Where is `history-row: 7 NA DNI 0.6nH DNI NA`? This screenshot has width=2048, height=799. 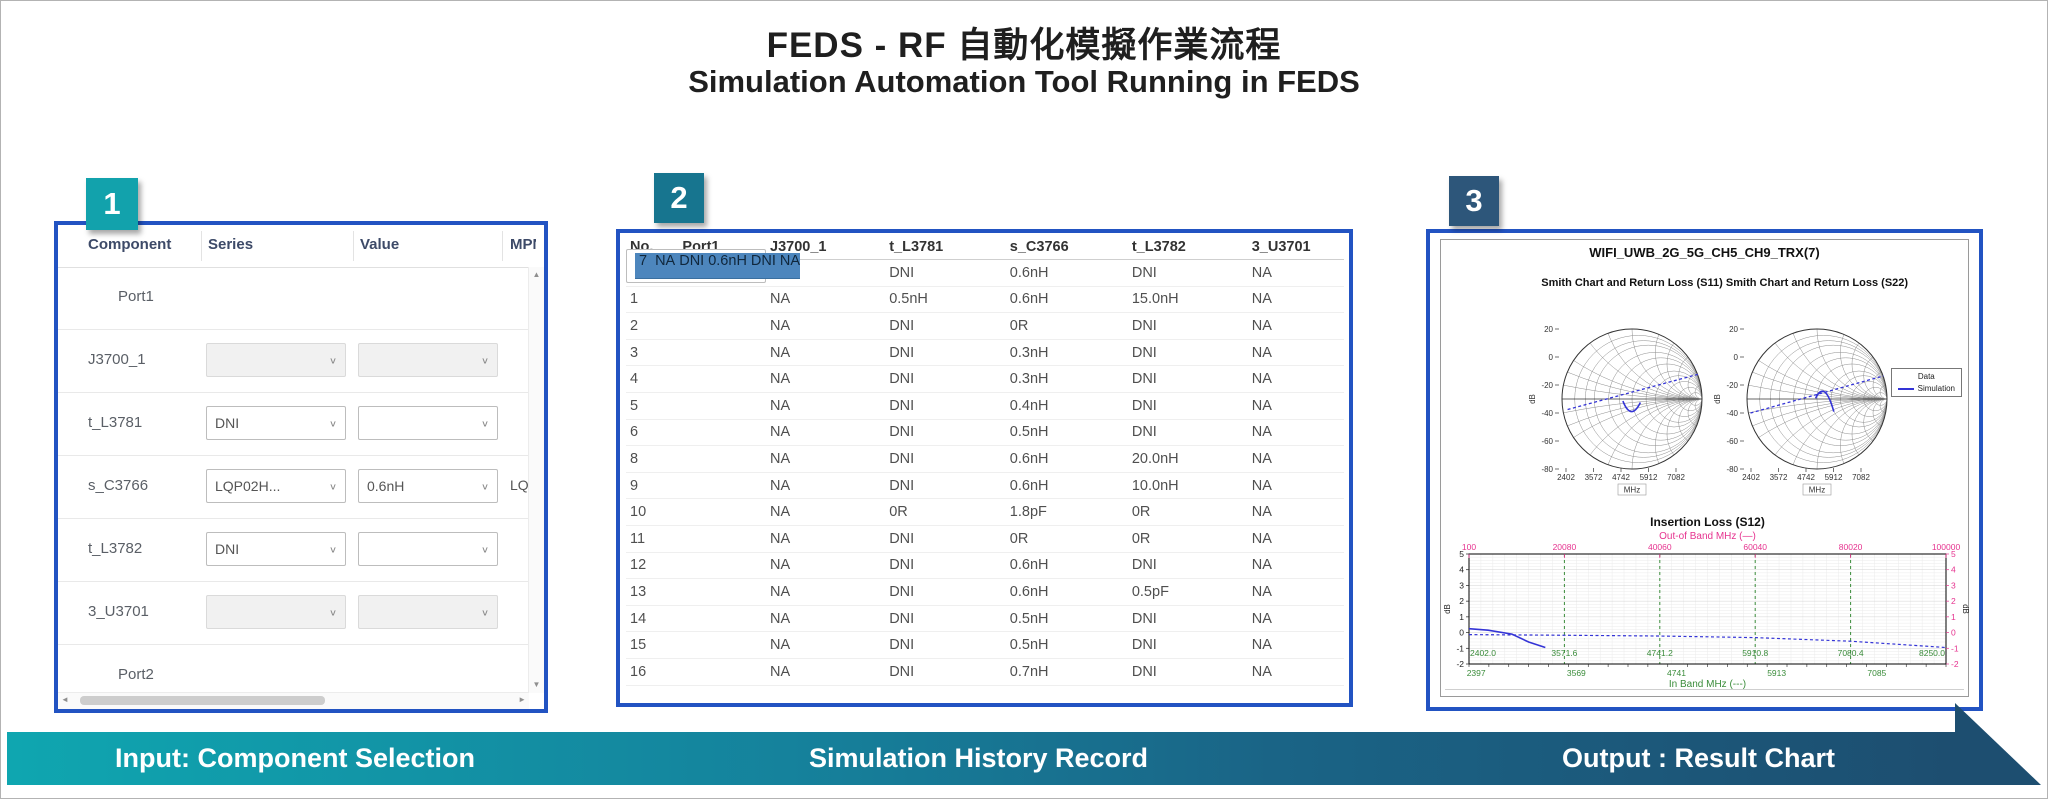
history-row: 7 NA DNI 0.6nH DNI NA is located at coordinates (713, 266).